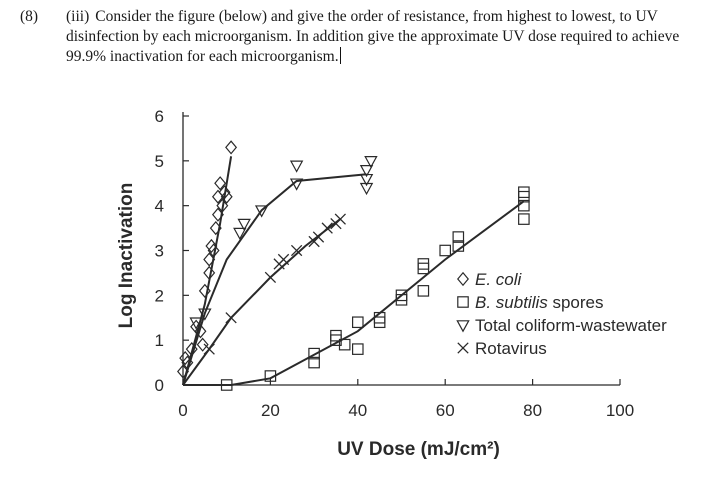 This screenshot has height=502, width=710. What do you see at coordinates (270, 410) in the screenshot?
I see `x-tick-label: 20` at bounding box center [270, 410].